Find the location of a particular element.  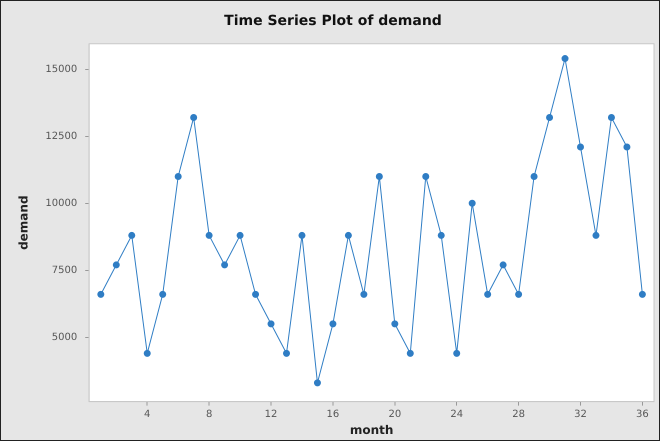

y-tick-label: 5000 is located at coordinates (65, 337).